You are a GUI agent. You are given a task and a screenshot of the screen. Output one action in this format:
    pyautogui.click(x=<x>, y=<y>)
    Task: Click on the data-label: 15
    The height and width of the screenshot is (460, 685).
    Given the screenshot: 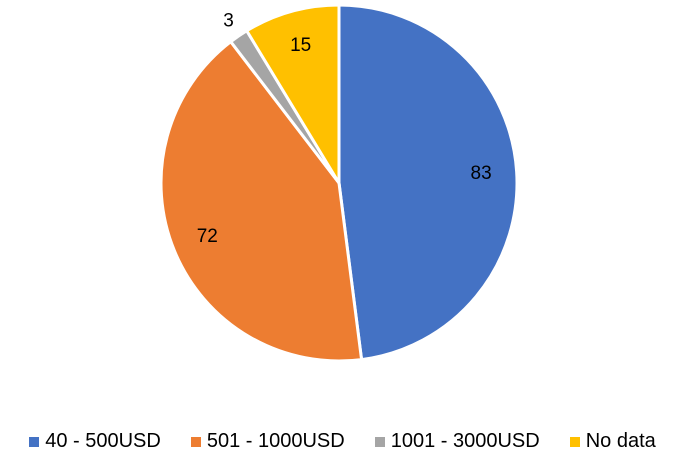 What is the action you would take?
    pyautogui.click(x=300, y=45)
    